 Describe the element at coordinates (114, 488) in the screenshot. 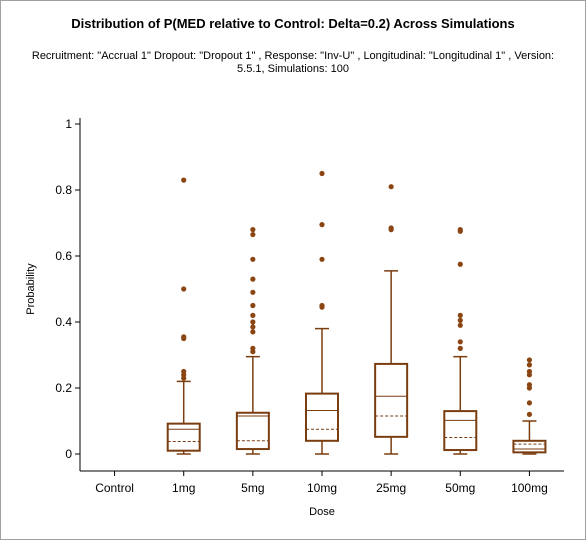

I see `x-tick-label: Control` at that location.